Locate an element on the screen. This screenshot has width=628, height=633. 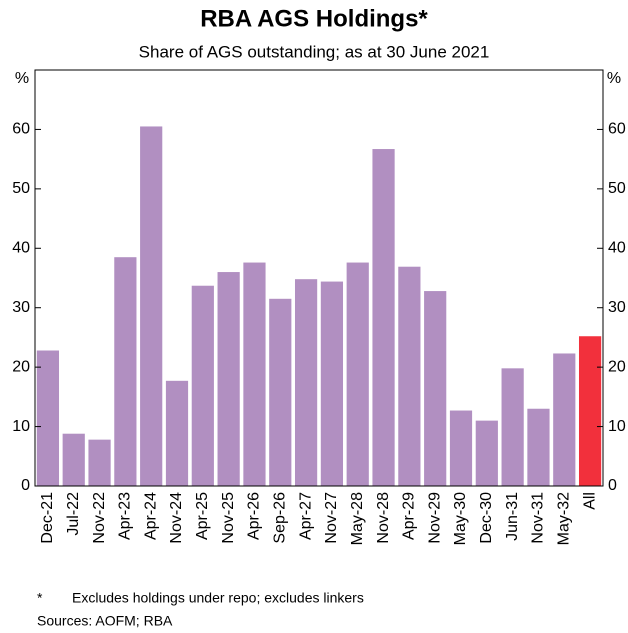
x-tick-label: Apr-26 is located at coordinates (254, 516).